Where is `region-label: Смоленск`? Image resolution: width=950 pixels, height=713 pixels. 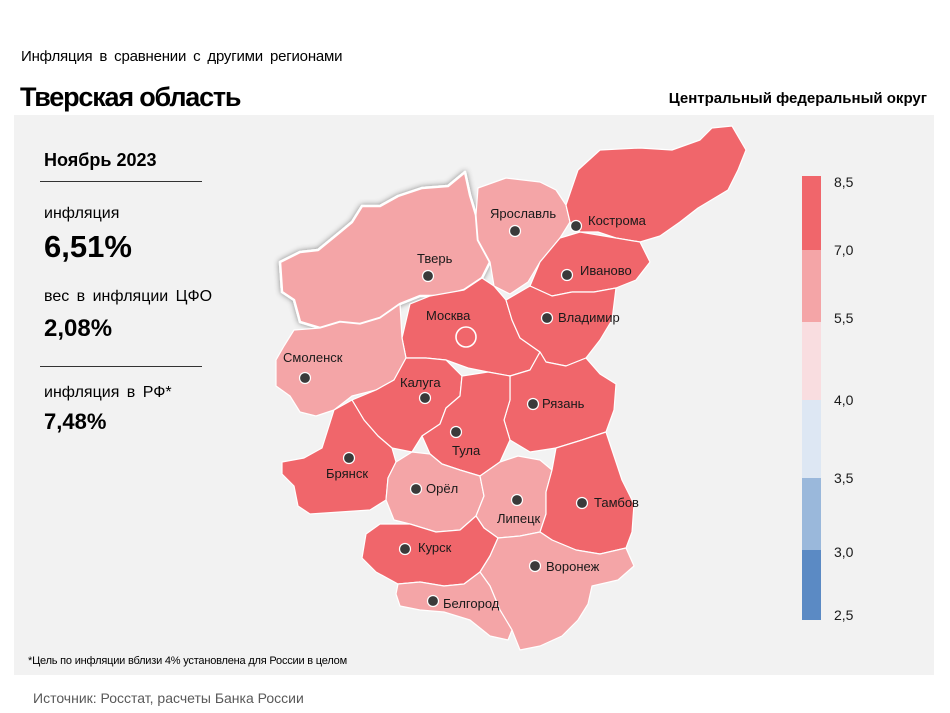
region-label: Смоленск is located at coordinates (313, 357).